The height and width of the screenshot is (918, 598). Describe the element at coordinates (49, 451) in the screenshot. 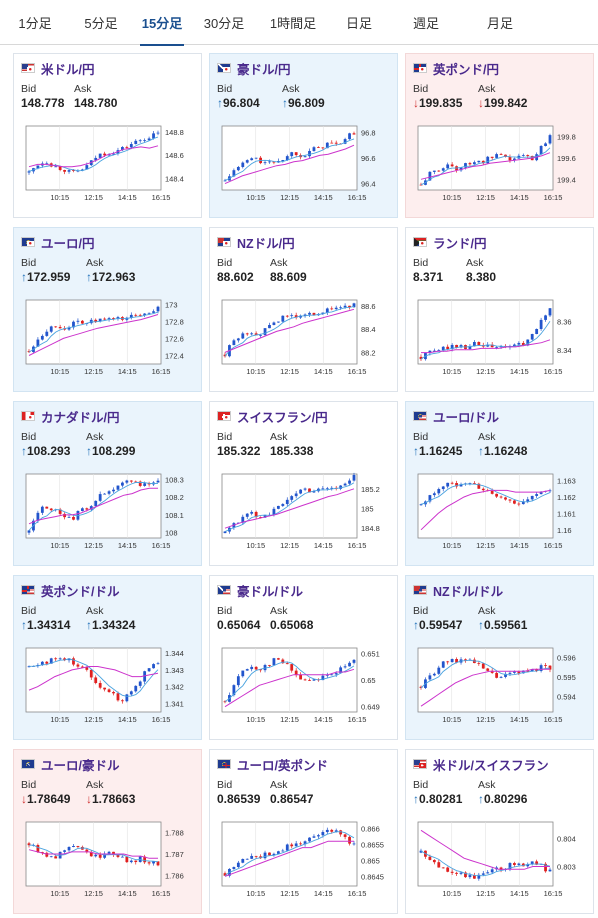

I see `bid-number: 108.293` at that location.